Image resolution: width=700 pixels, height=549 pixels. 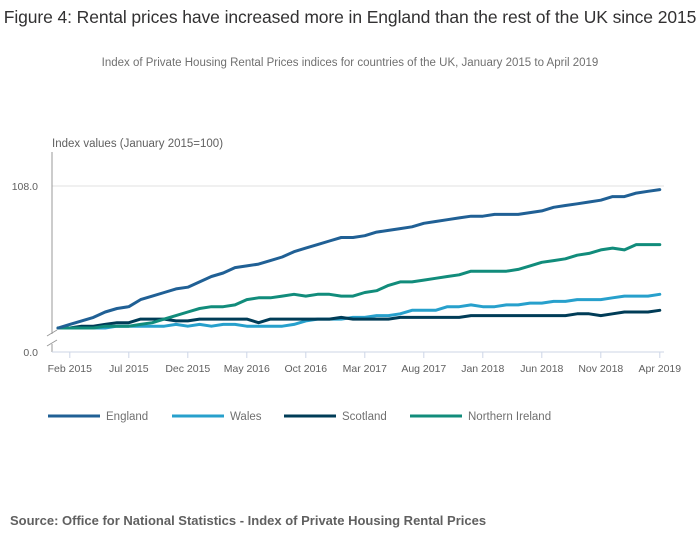 I want to click on legend-label: Wales, so click(x=246, y=417).